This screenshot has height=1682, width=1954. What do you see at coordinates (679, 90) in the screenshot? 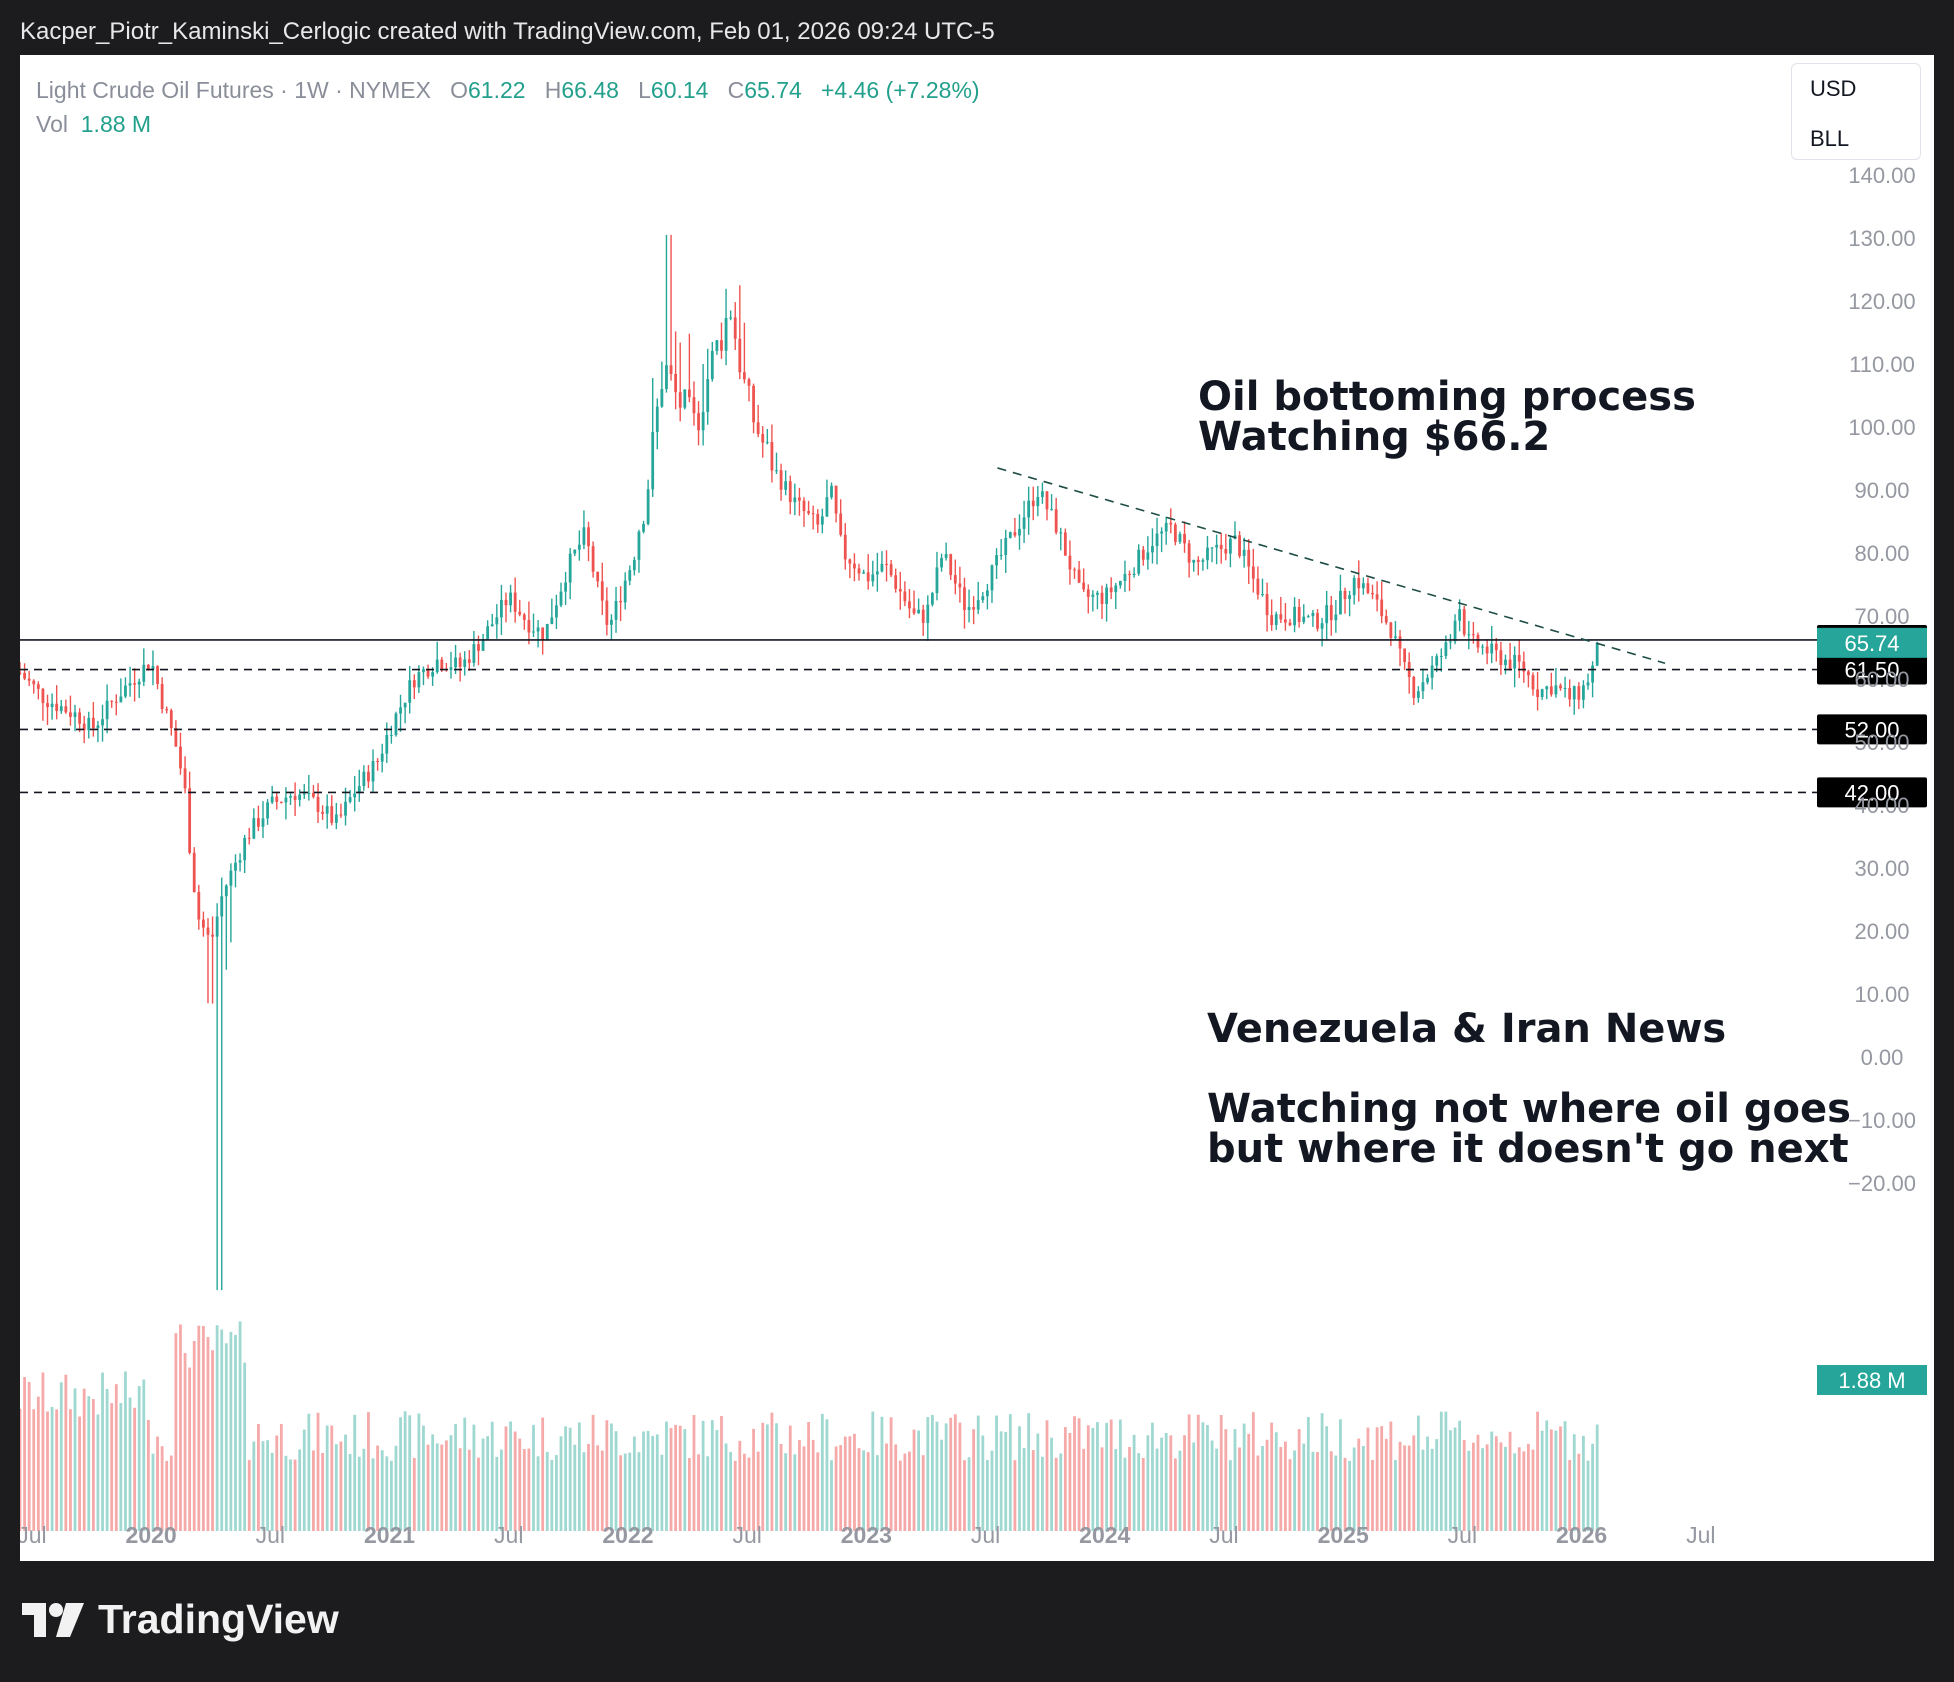
I see `low-value: 60.14` at bounding box center [679, 90].